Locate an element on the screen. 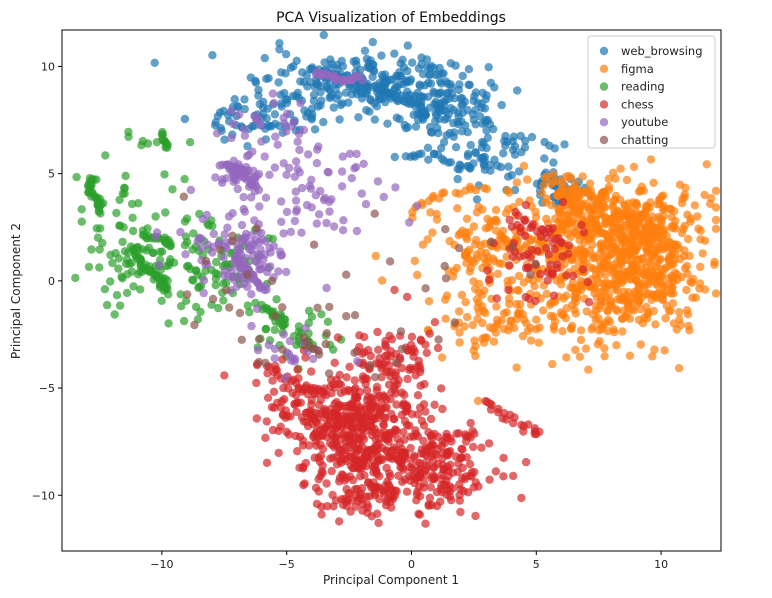  x-axis-label: Principal Component 1 is located at coordinates (391, 580).